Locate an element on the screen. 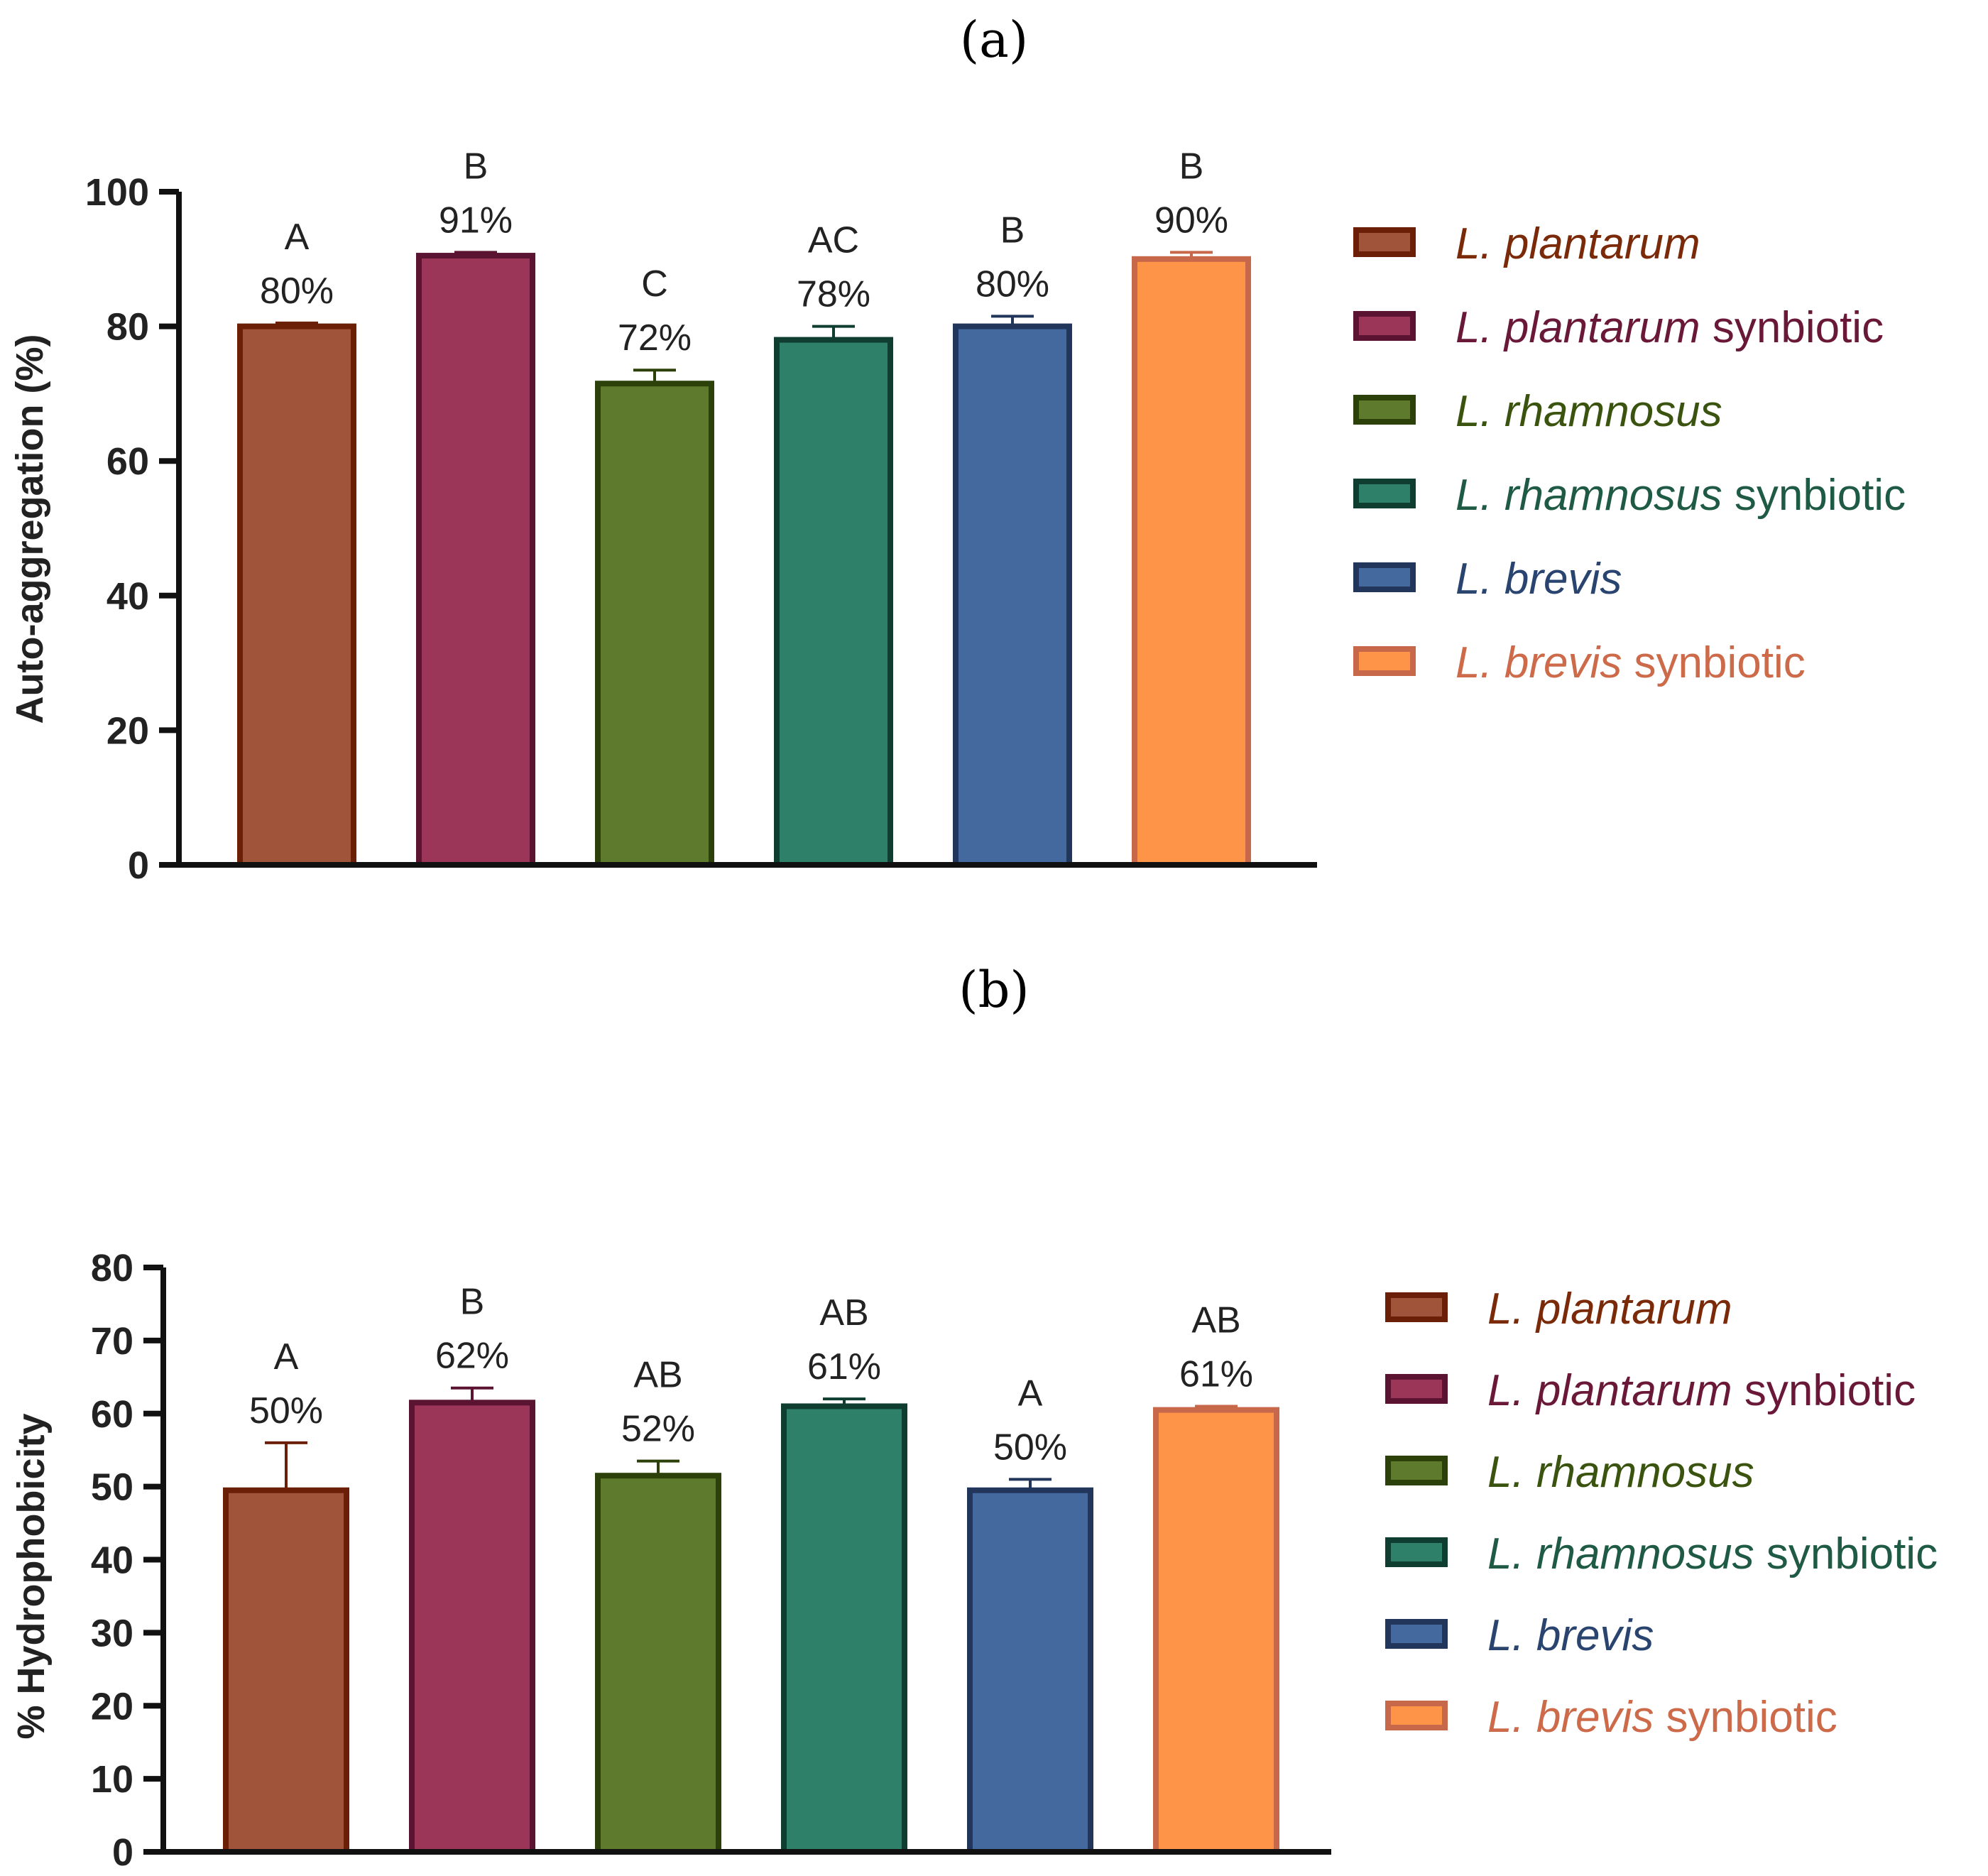  data-label: 91% is located at coordinates (476, 220).